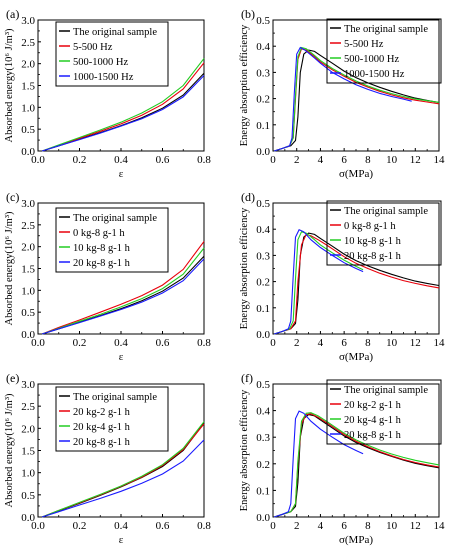 The image size is (449, 555). What do you see at coordinates (248, 197) in the screenshot?
I see `panel-label: (d)` at bounding box center [248, 197].